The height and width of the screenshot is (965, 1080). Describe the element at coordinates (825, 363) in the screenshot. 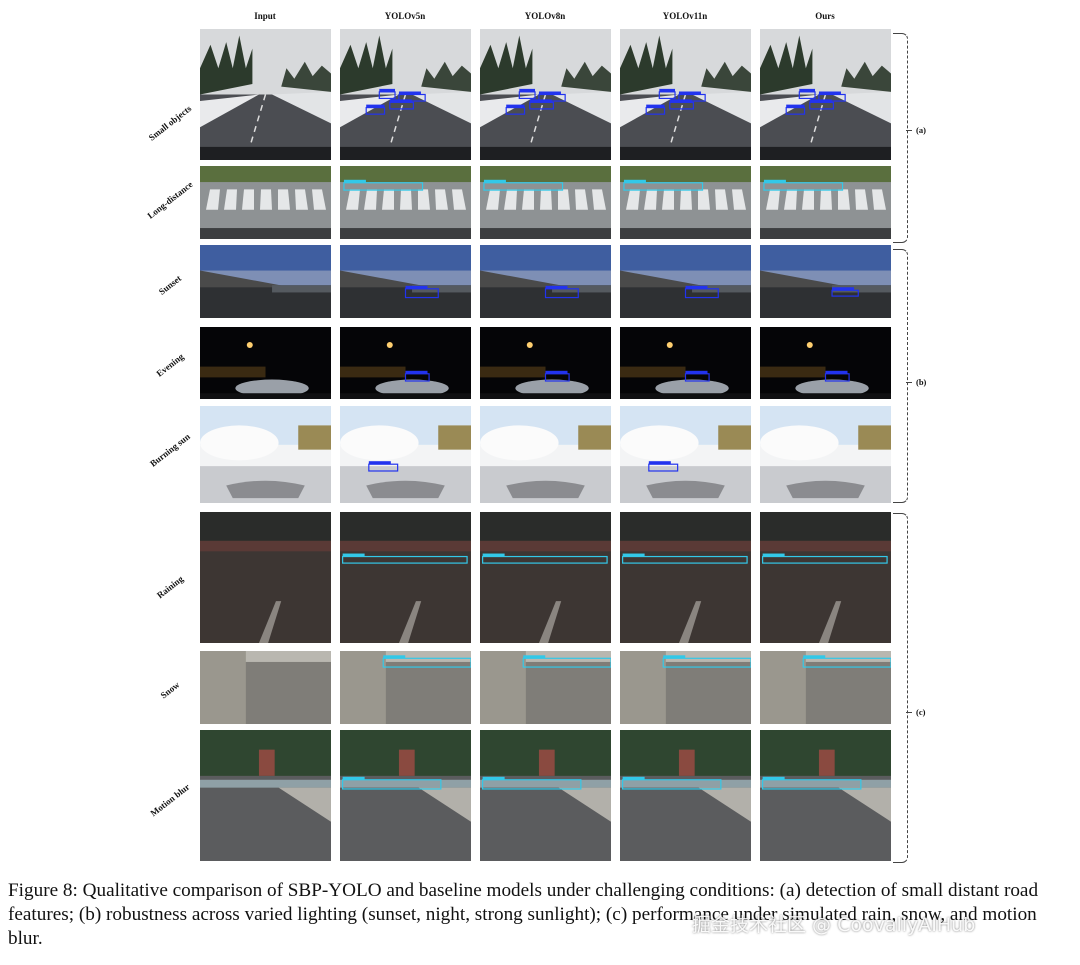

I see `result-image-evening-ours` at that location.